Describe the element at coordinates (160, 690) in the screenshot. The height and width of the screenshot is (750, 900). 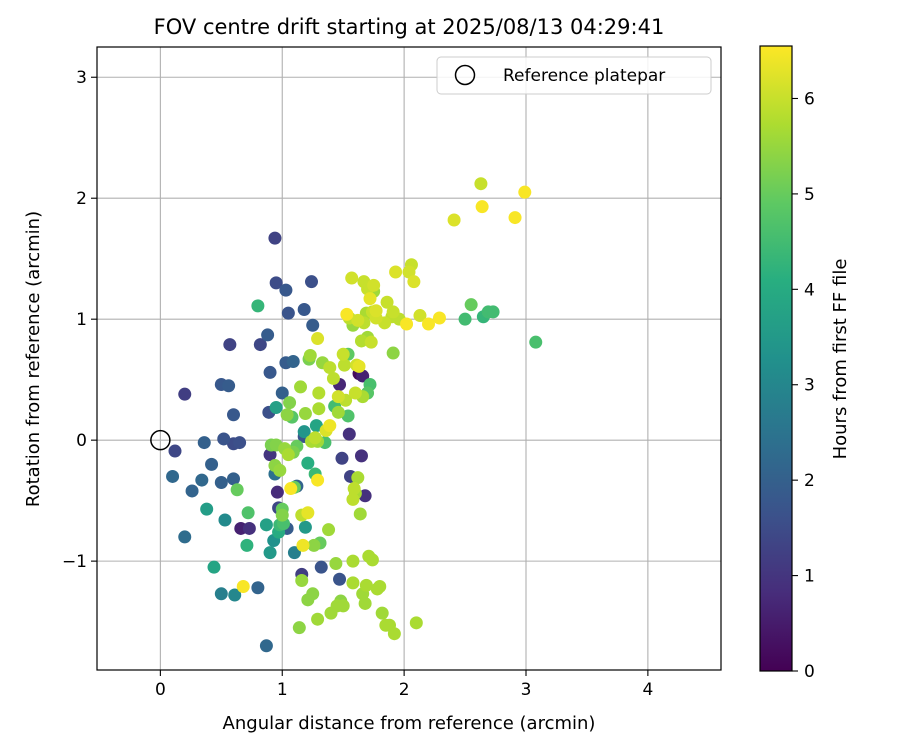
I see `x-tick-label: 0` at that location.